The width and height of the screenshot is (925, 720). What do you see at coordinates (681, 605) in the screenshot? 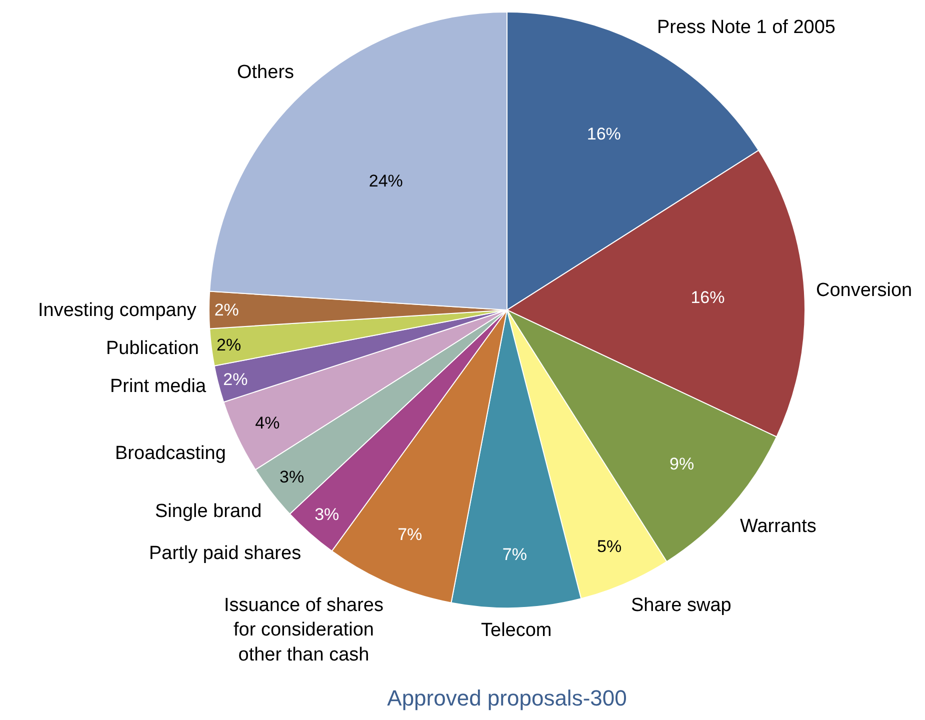
I see `slice-label: Share swap` at bounding box center [681, 605].